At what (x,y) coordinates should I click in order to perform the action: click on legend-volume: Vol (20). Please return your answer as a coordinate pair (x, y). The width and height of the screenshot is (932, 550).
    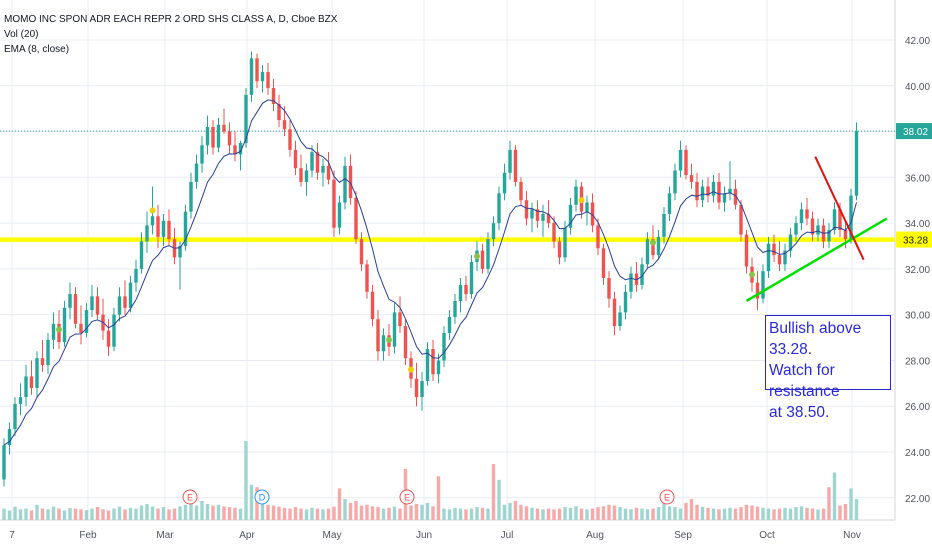
    Looking at the image, I should click on (21, 34).